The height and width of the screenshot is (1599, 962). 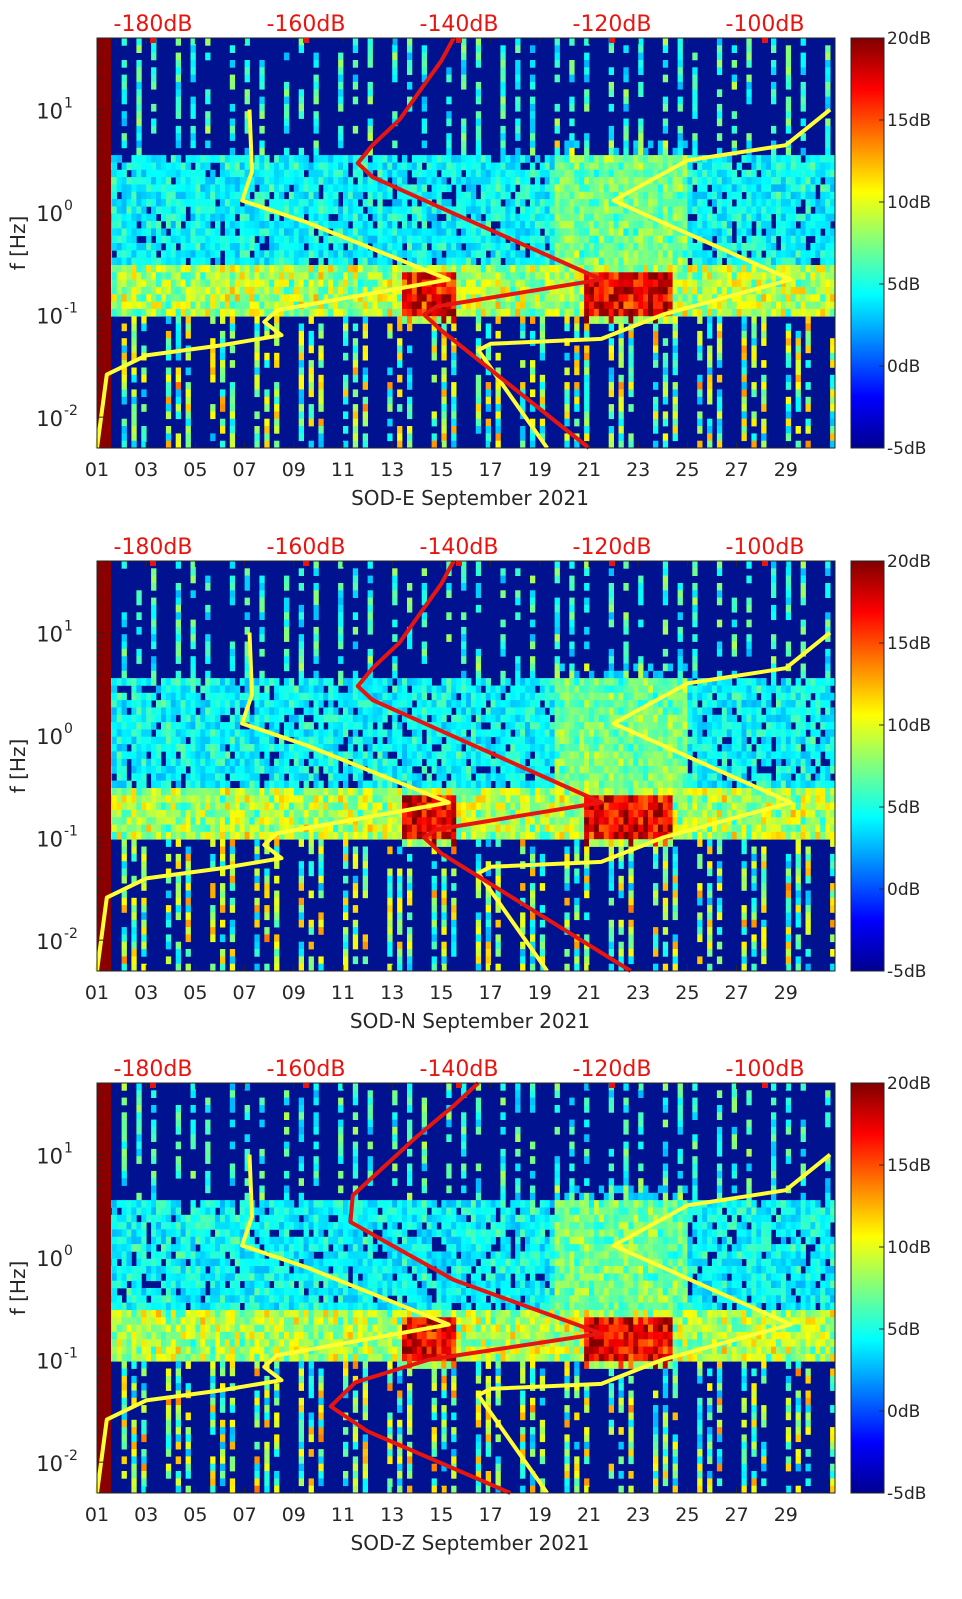 I want to click on x-axis-label: SOD-E September 2021, so click(x=470, y=498).